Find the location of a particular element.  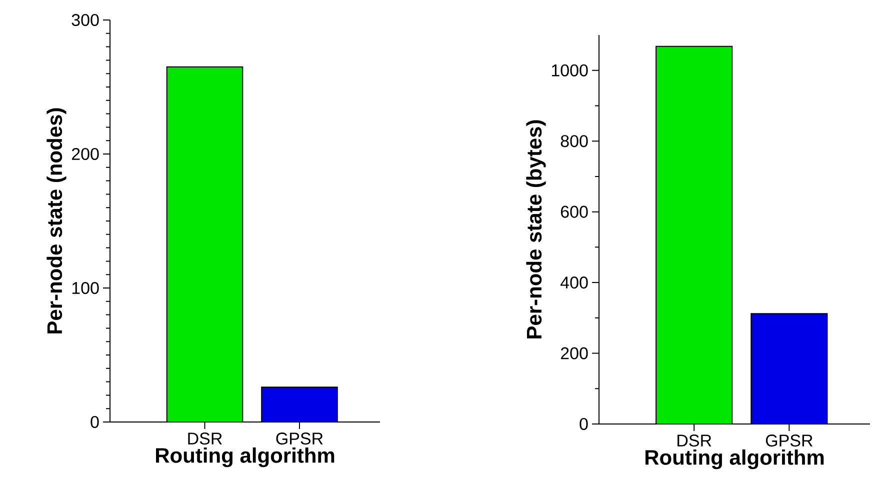

y-tick-label: 600 is located at coordinates (574, 212).